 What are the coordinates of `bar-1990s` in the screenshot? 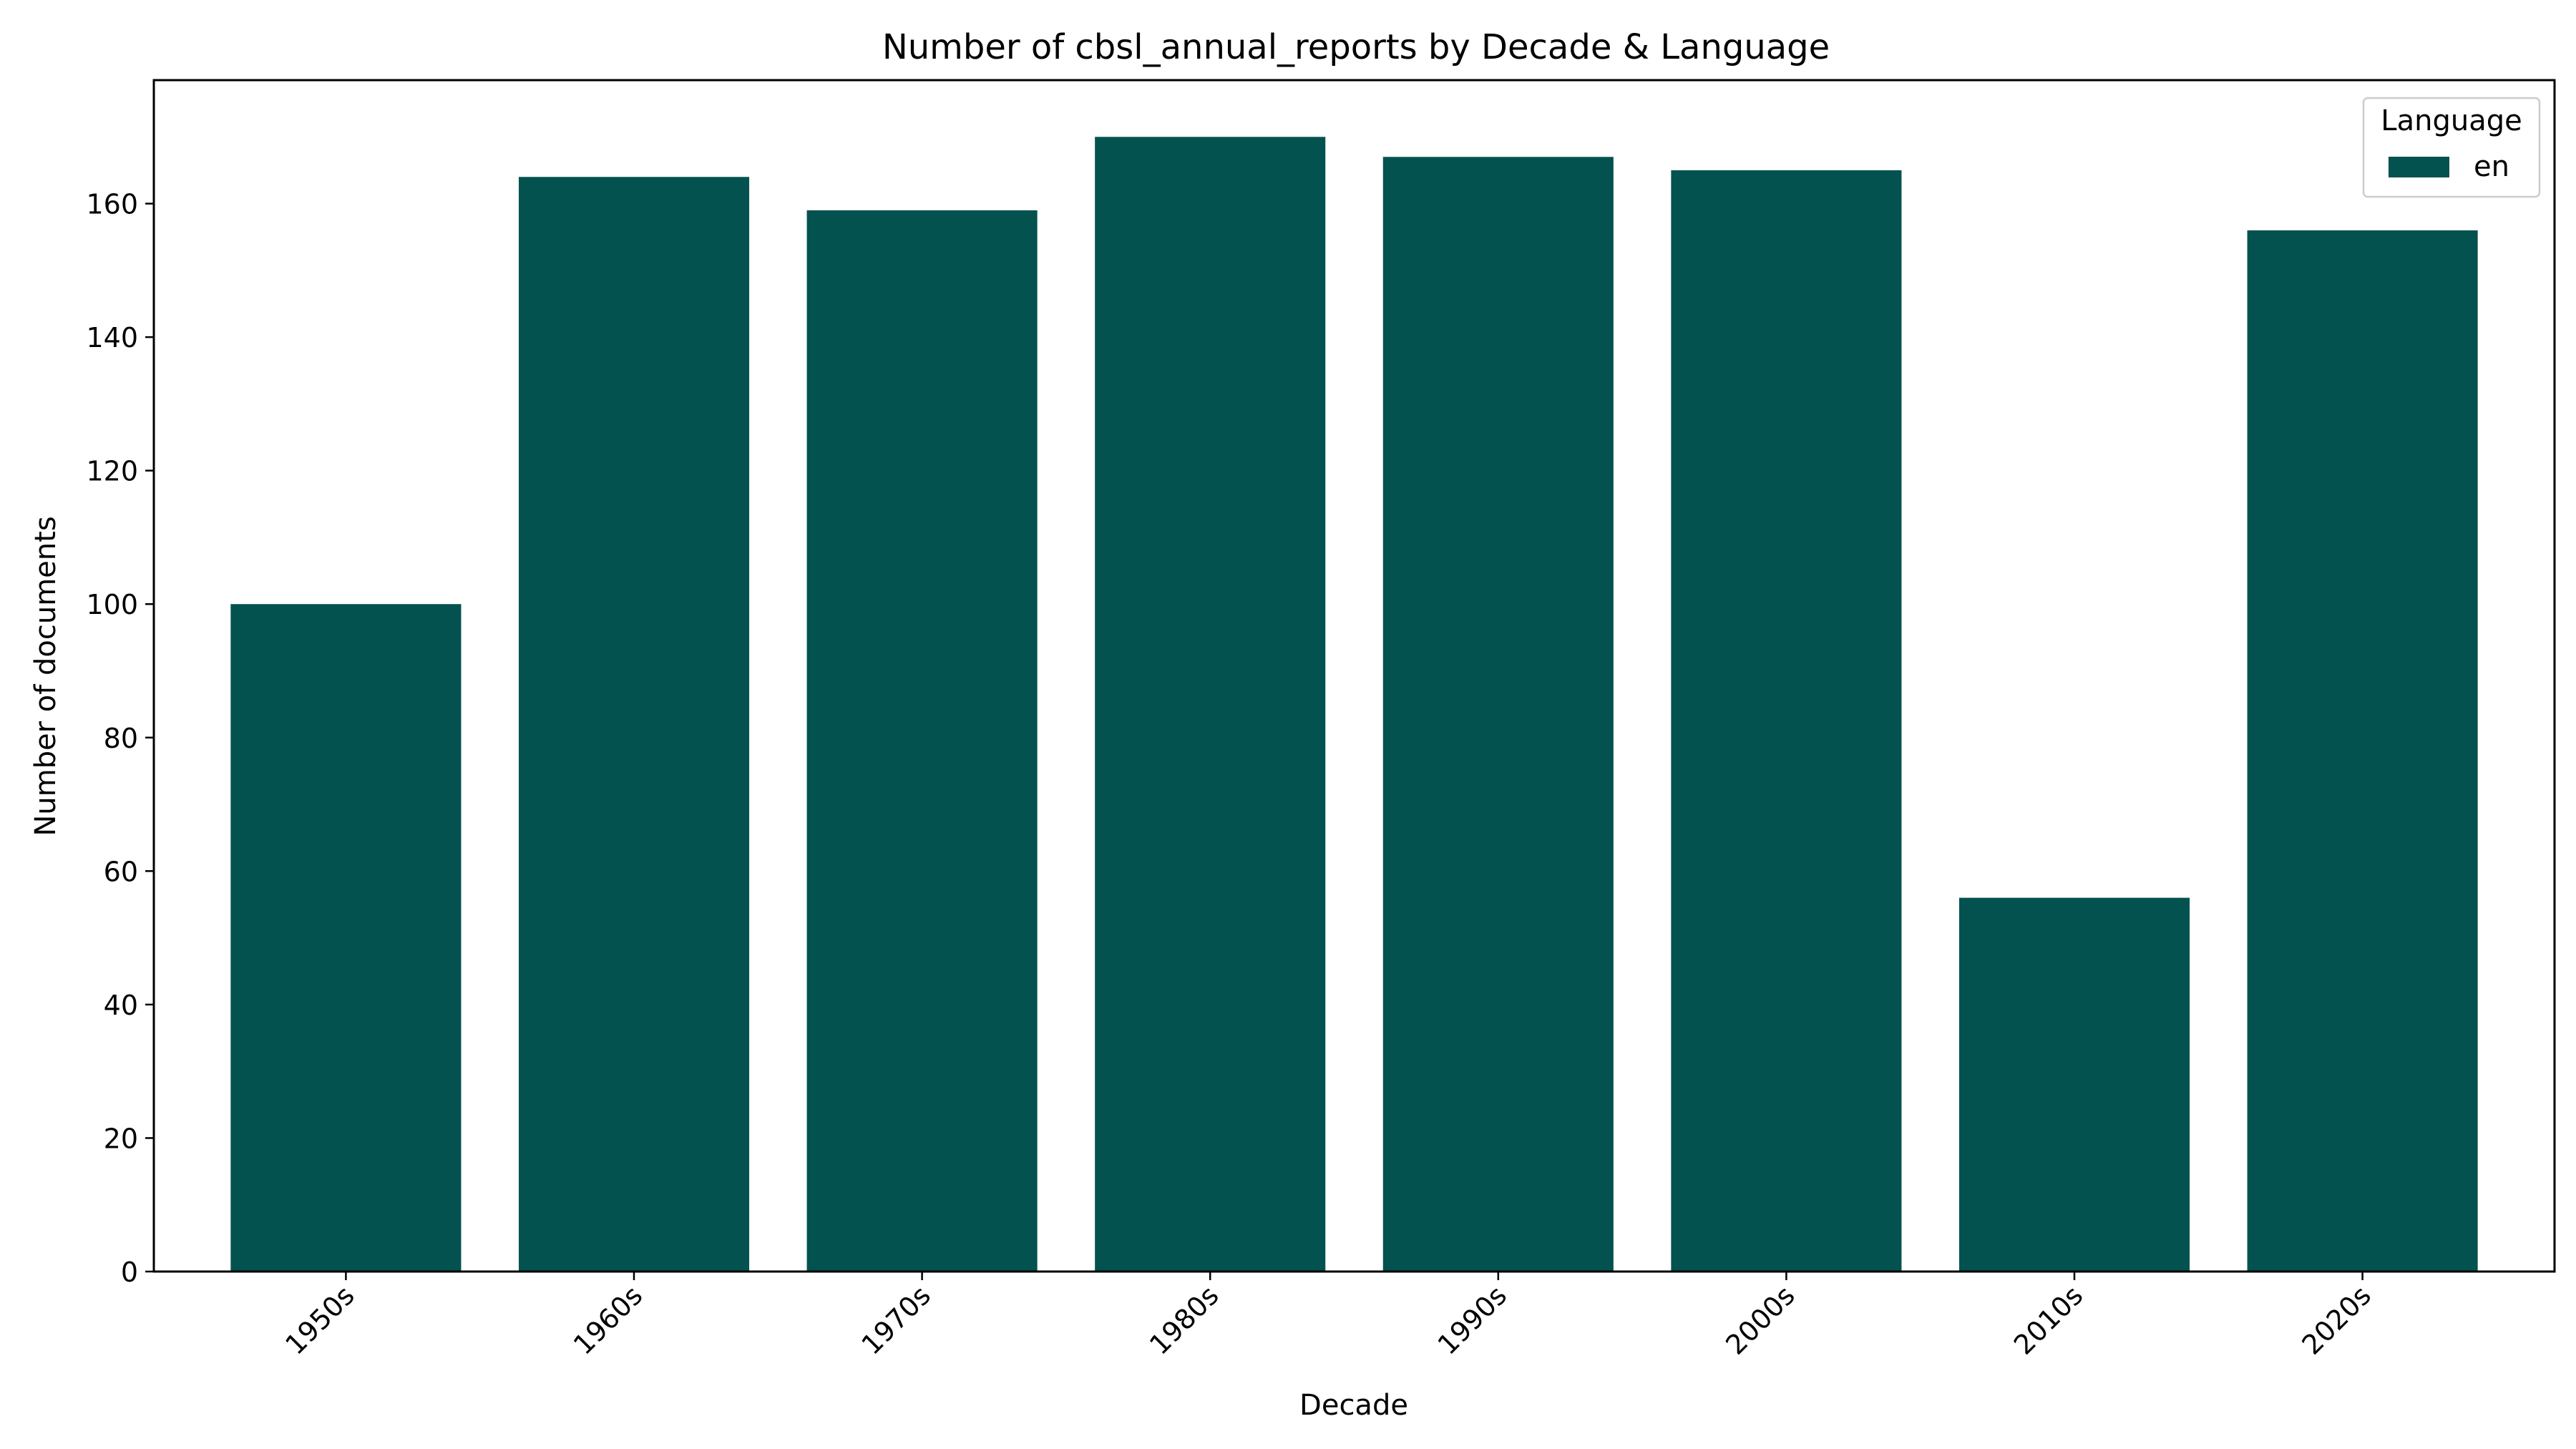 It's located at (1498, 714).